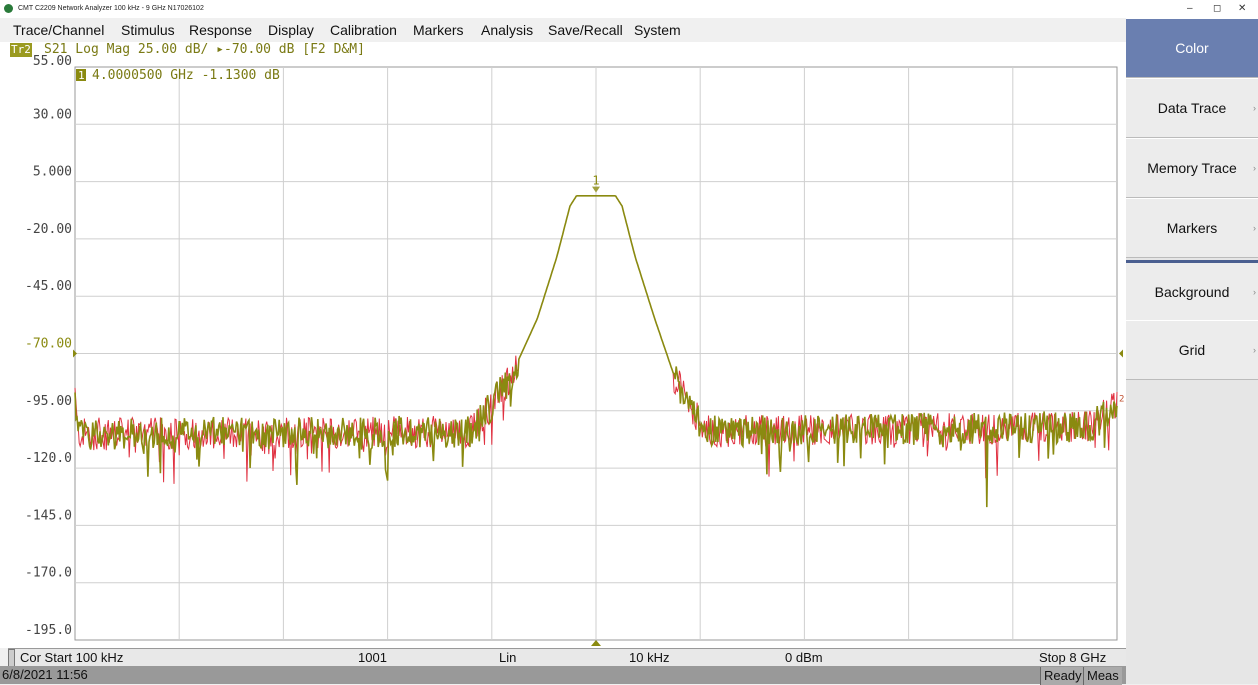 This screenshot has width=1258, height=685. I want to click on app-logo-icon, so click(8, 8).